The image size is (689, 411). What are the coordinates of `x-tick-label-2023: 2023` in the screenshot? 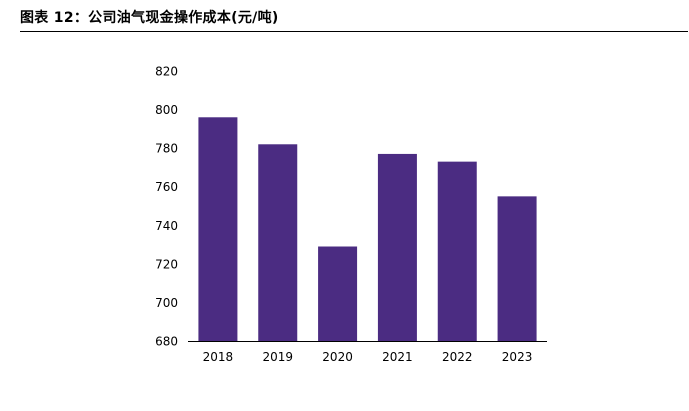 It's located at (517, 357).